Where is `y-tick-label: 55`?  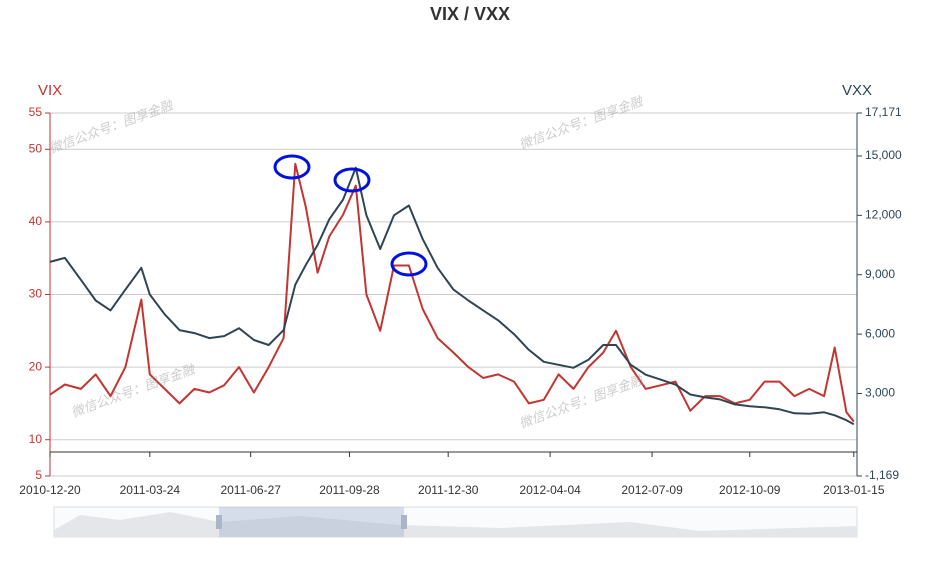 y-tick-label: 55 is located at coordinates (36, 112).